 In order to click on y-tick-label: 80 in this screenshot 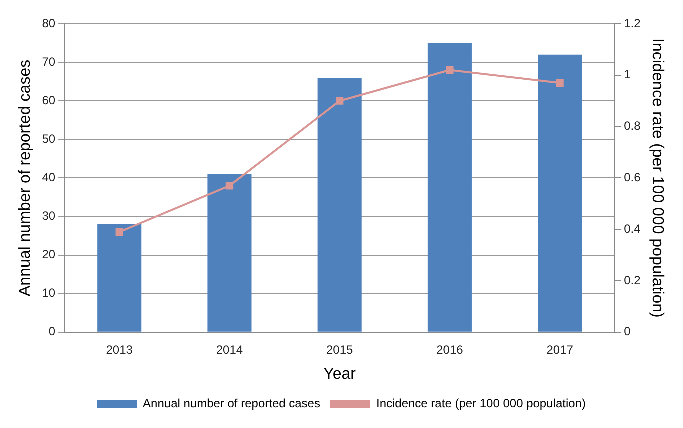, I will do `click(49, 23)`.